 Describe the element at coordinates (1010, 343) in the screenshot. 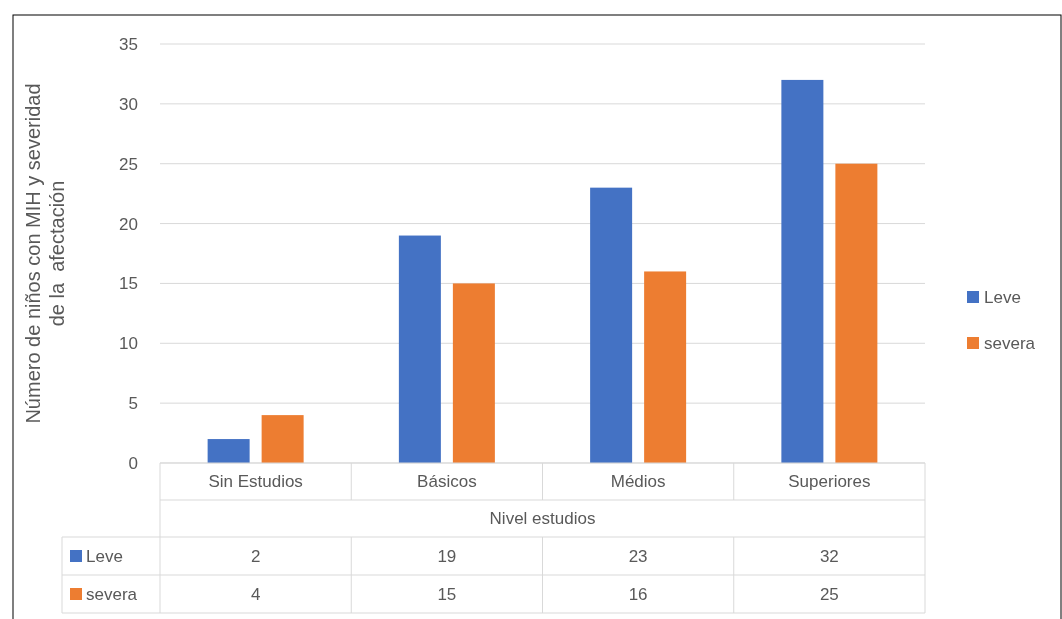

I see `legend-label: severa` at that location.